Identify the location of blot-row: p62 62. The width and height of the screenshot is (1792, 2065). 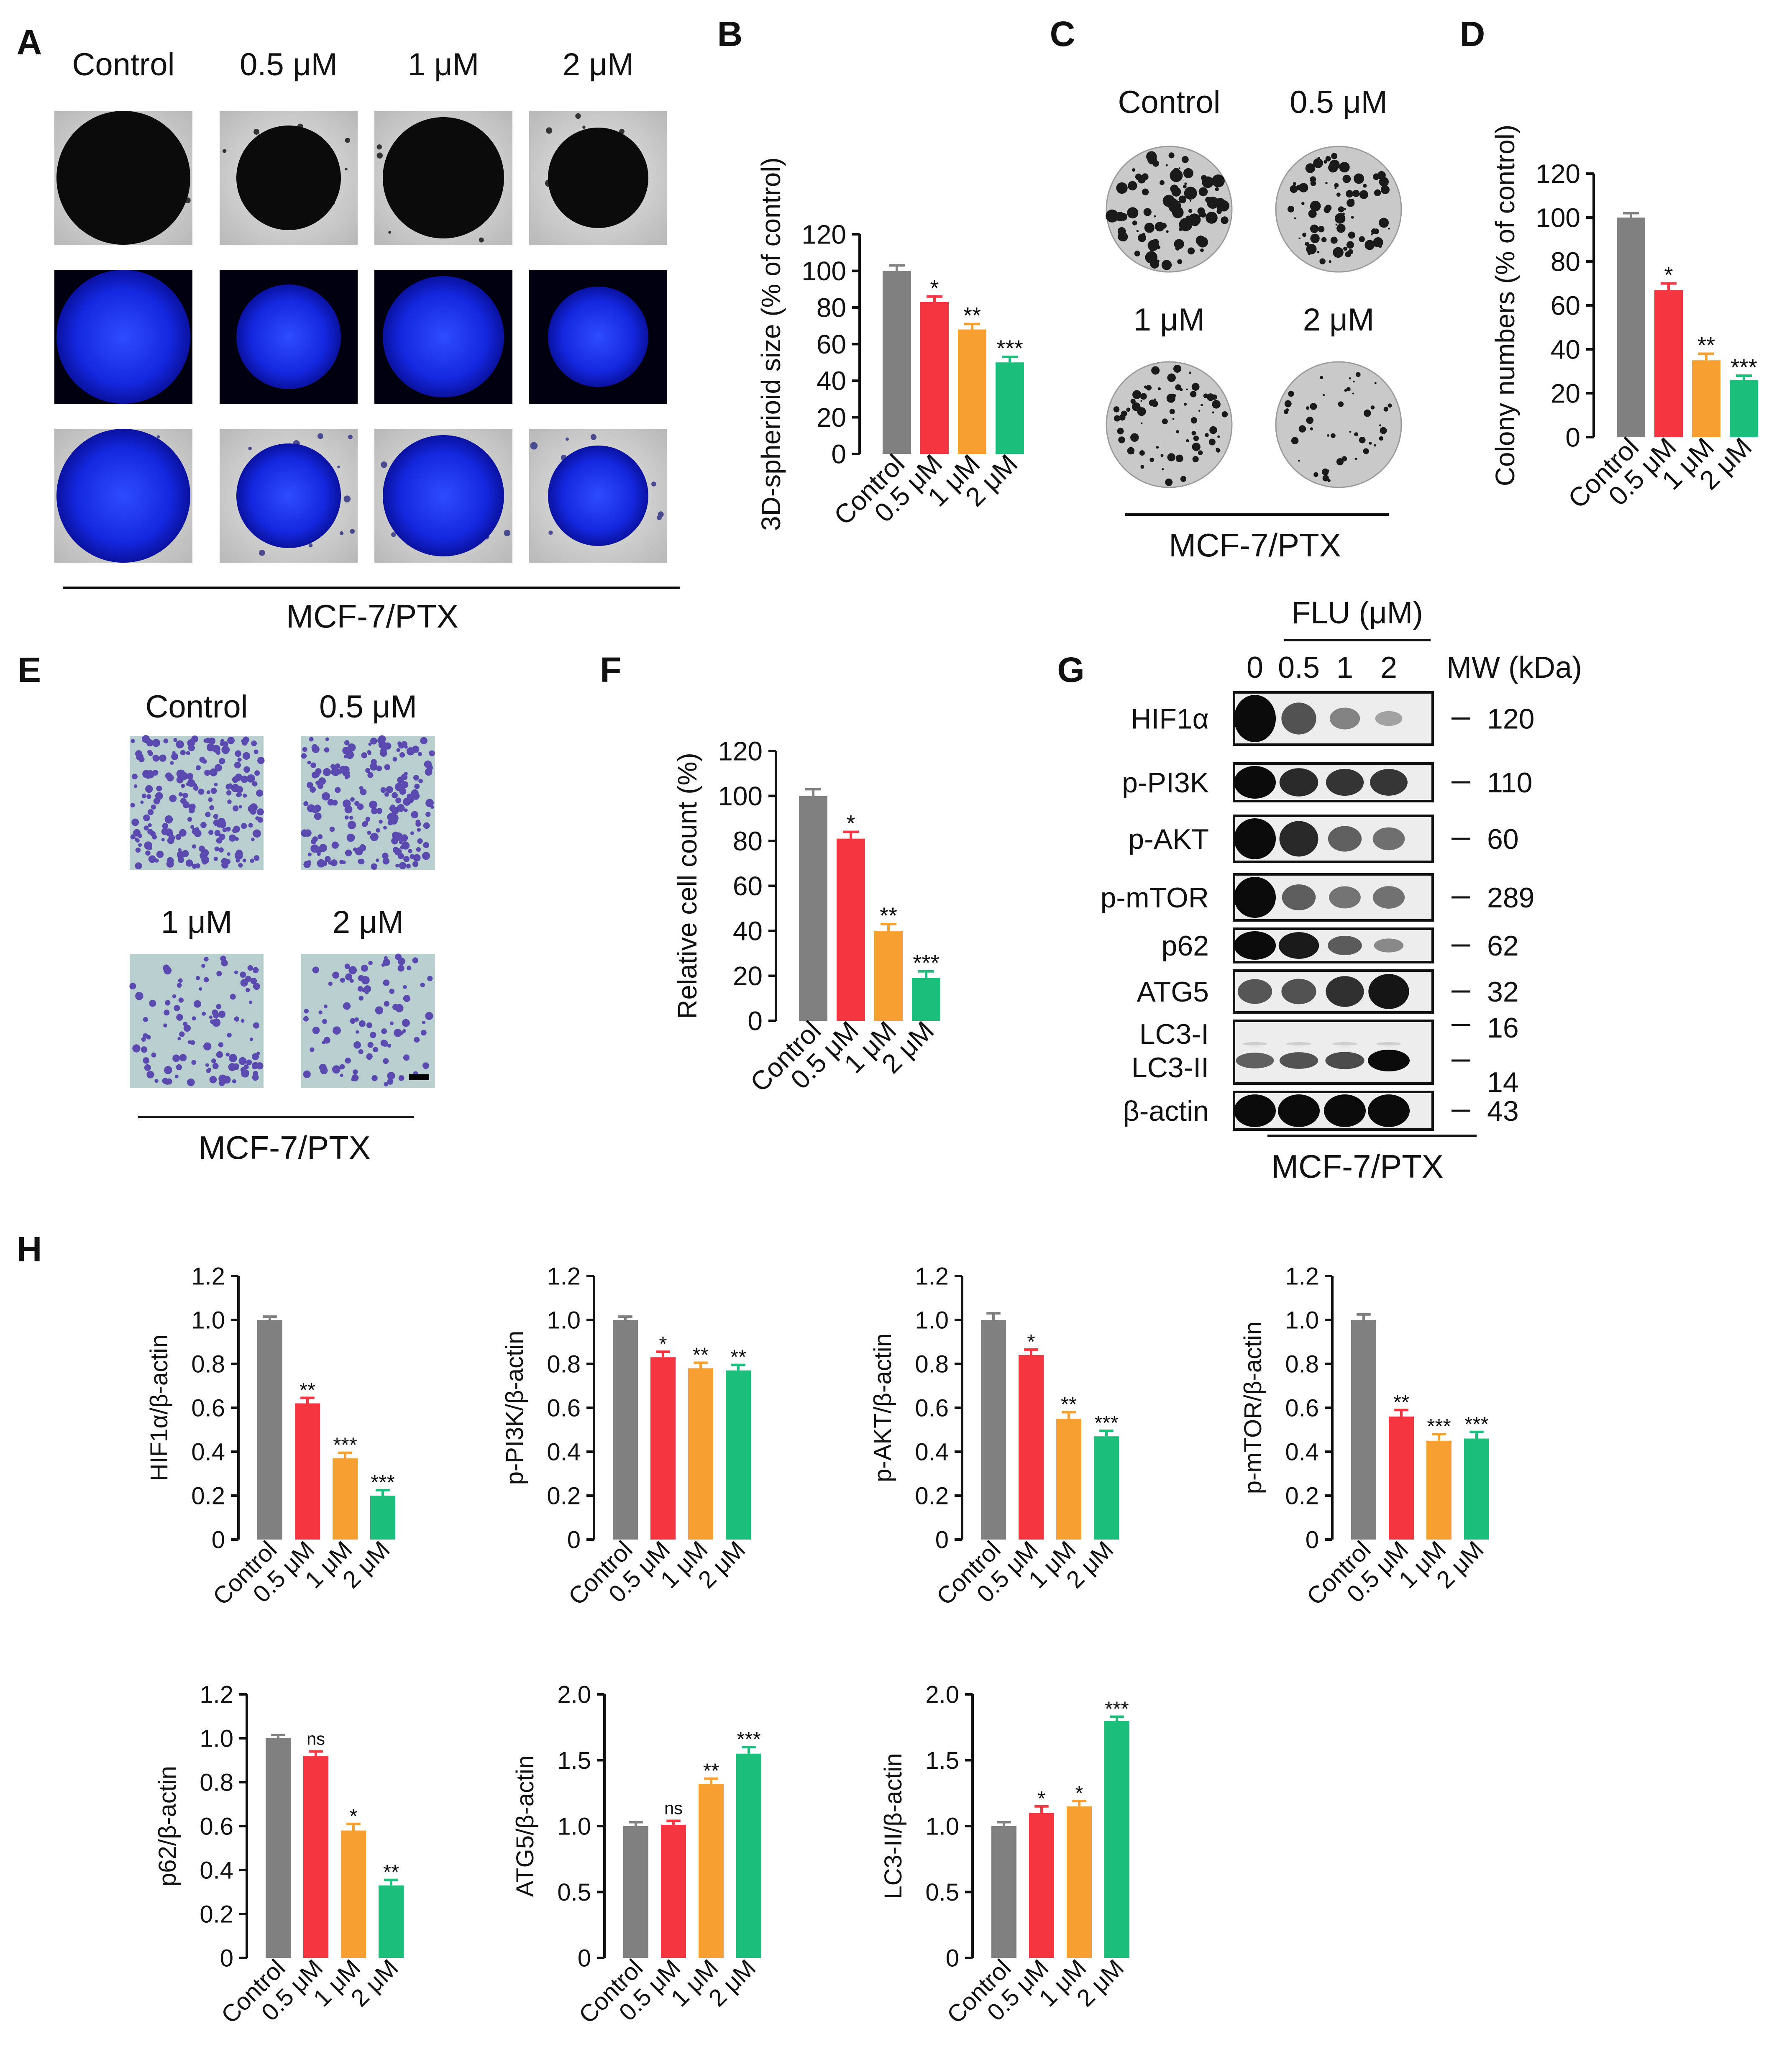
(1340, 945).